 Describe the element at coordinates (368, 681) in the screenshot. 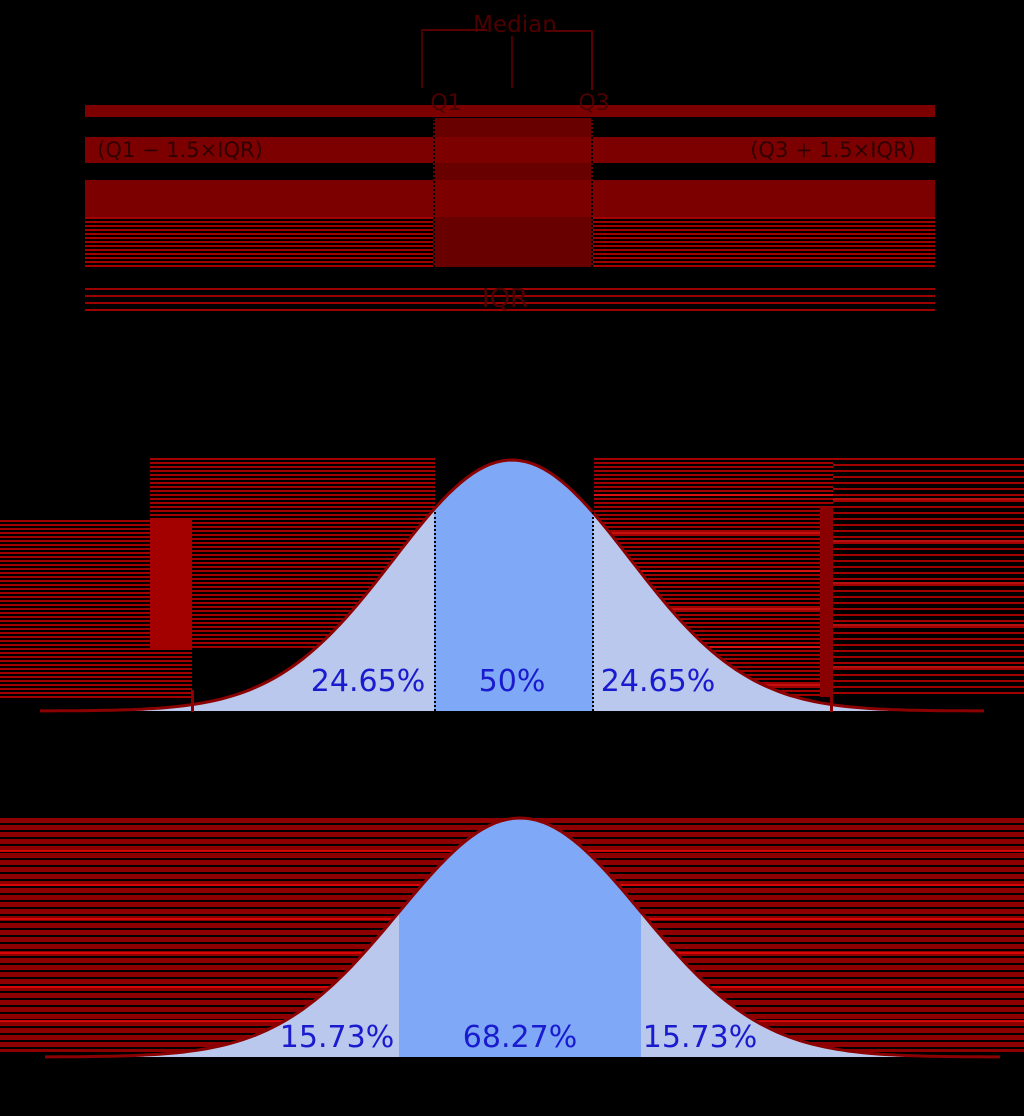

I see `mid-left-percent-label: 24.65%` at that location.